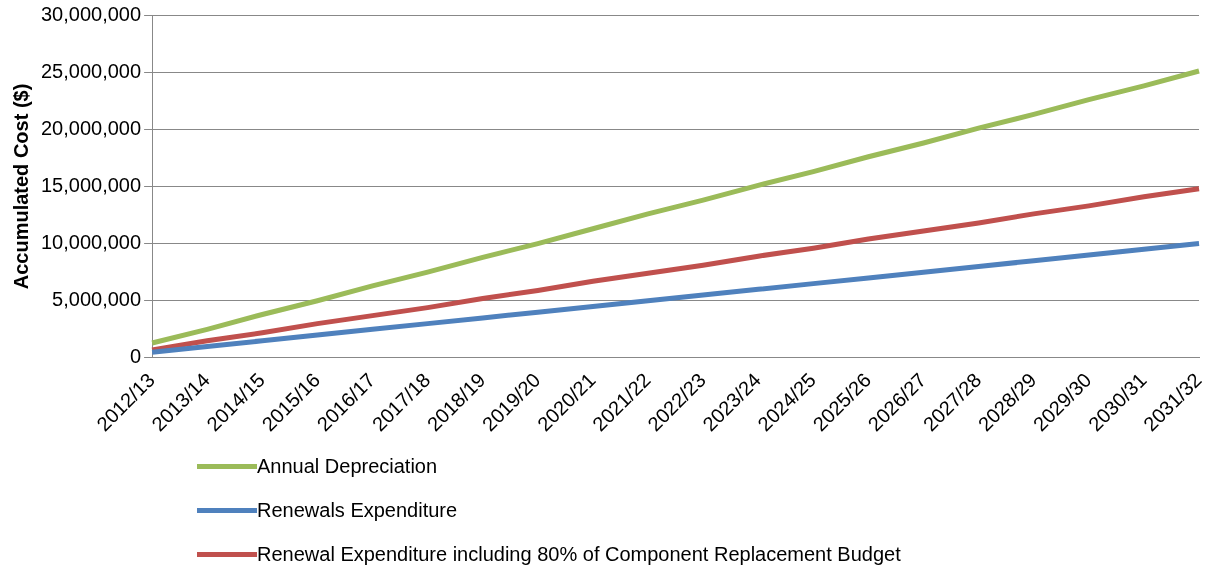 The image size is (1219, 576). I want to click on y-tick-label: 10,000,000, so click(91, 242).